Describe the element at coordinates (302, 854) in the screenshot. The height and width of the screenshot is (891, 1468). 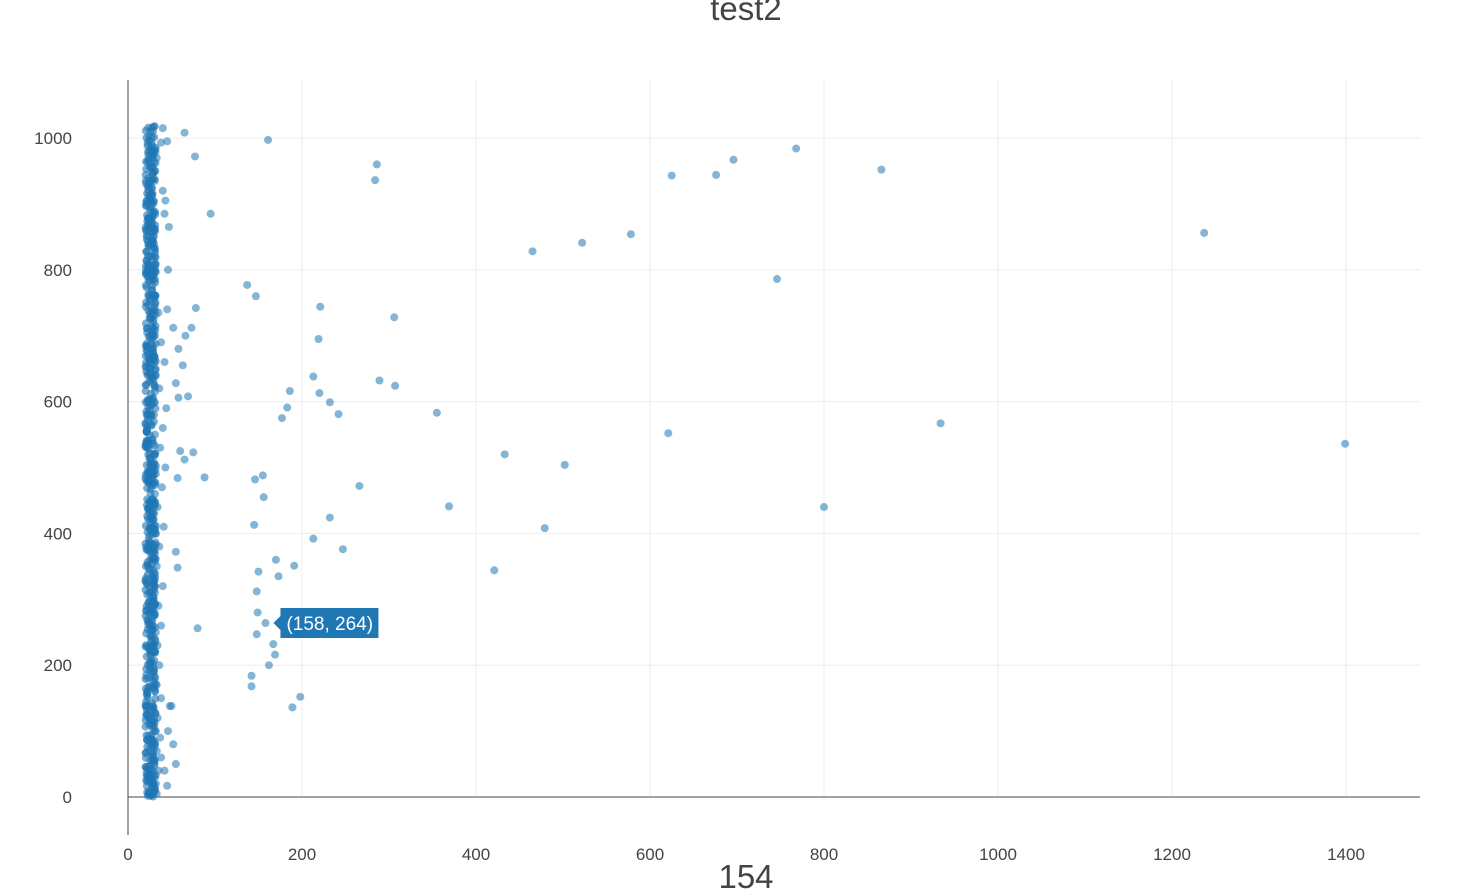
I see `x-tick-label: 200` at that location.